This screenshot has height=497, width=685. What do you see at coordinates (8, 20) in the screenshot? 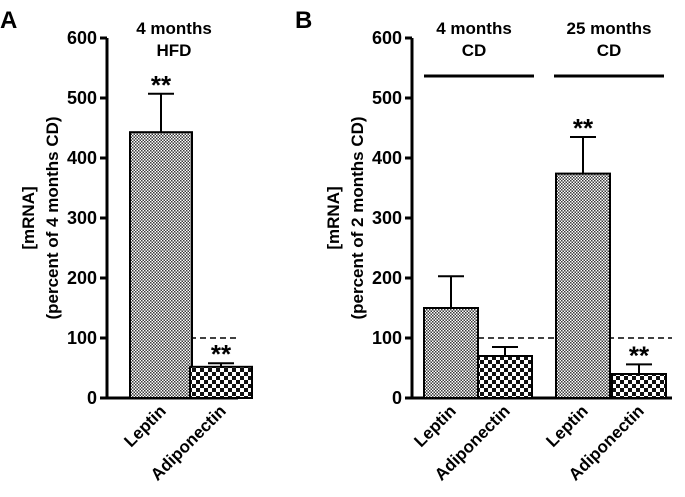
I see `panel-letter-a: A` at bounding box center [8, 20].